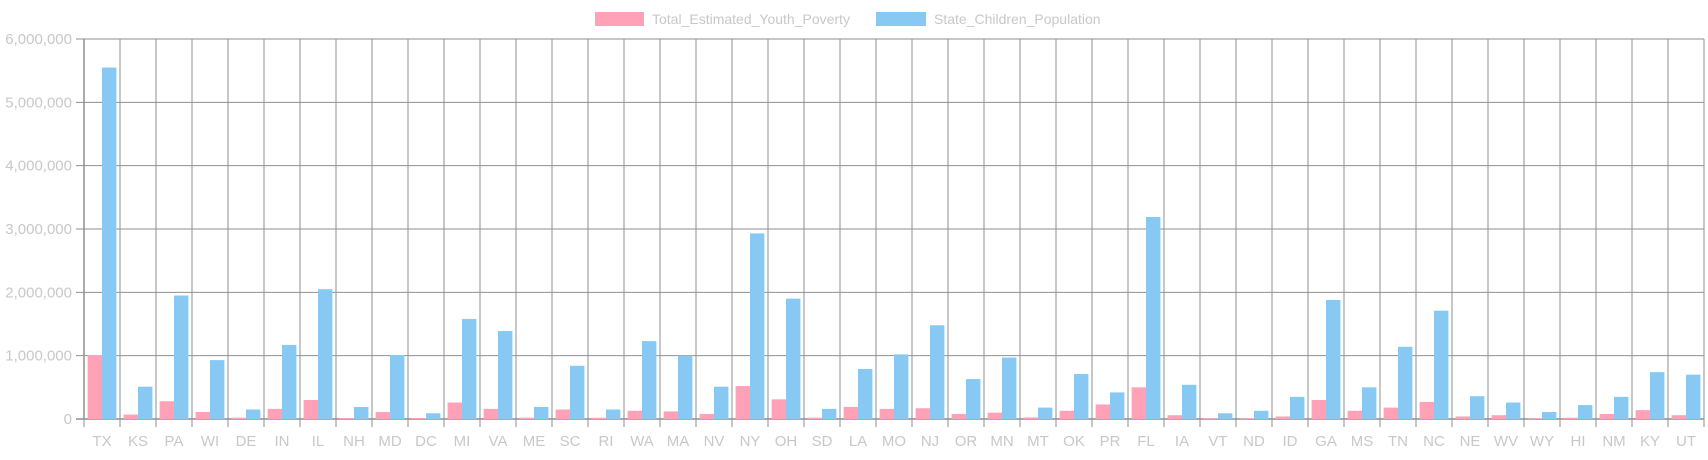  Describe the element at coordinates (1001, 441) in the screenshot. I see `x-tick-label: MN` at that location.